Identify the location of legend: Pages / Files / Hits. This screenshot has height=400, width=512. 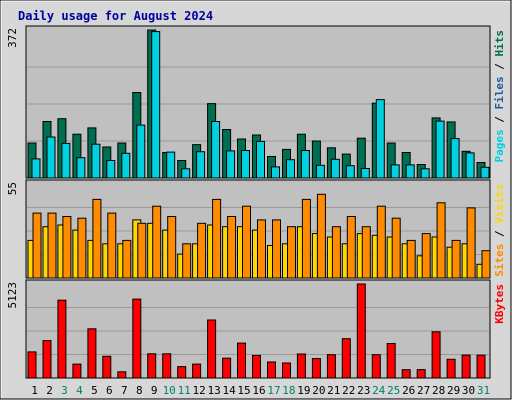
(499, 96).